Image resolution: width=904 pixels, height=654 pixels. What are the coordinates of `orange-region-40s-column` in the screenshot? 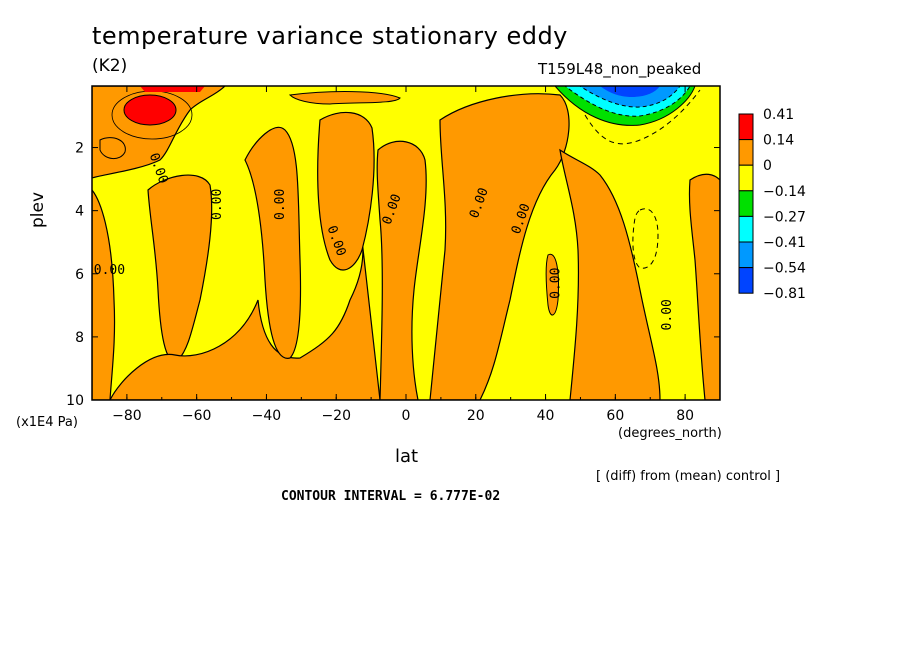 It's located at (273, 242).